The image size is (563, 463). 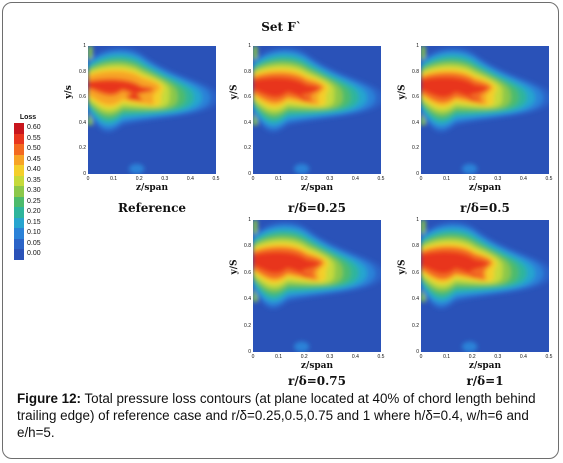 What do you see at coordinates (317, 208) in the screenshot?
I see `case-title: r/δ=0.25` at bounding box center [317, 208].